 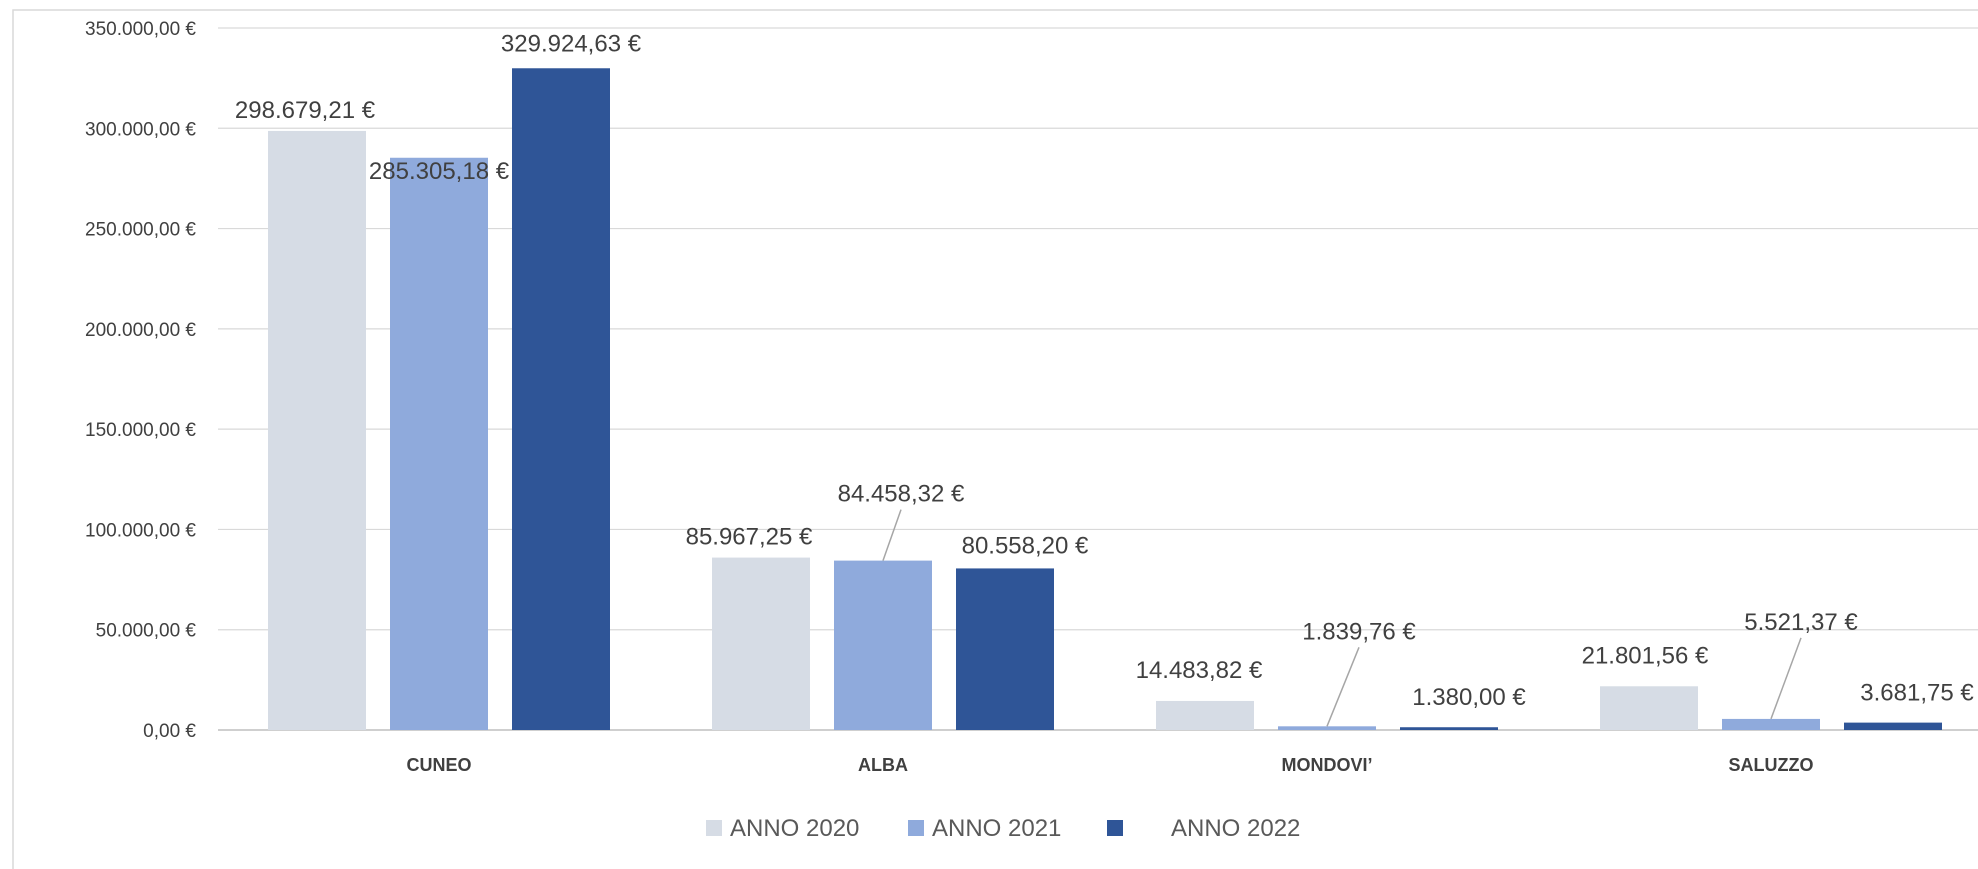 I want to click on data-label: 21.801,56 €, so click(x=1645, y=655).